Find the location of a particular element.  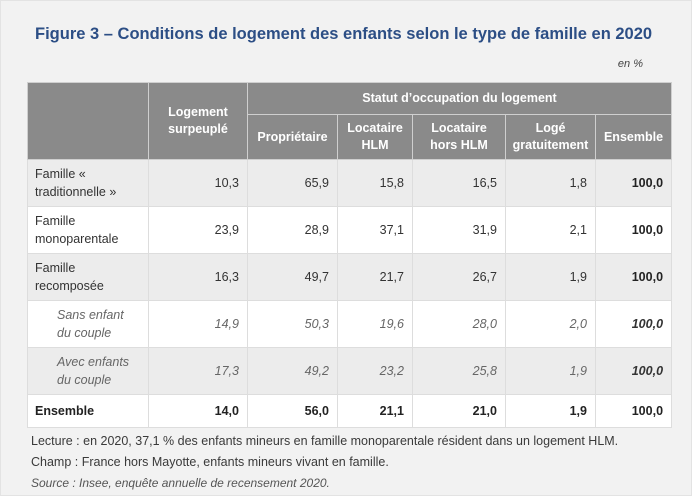

cell-value: 16,3 is located at coordinates (198, 277).